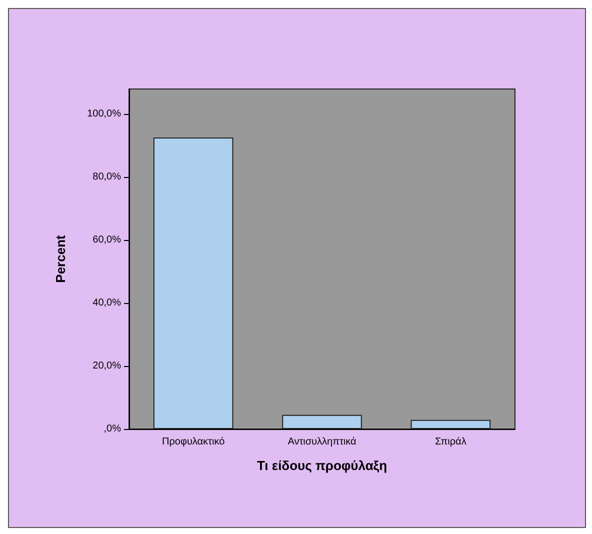 The height and width of the screenshot is (534, 592). Describe the element at coordinates (450, 442) in the screenshot. I see `x-tick-label: Σπιράλ` at that location.